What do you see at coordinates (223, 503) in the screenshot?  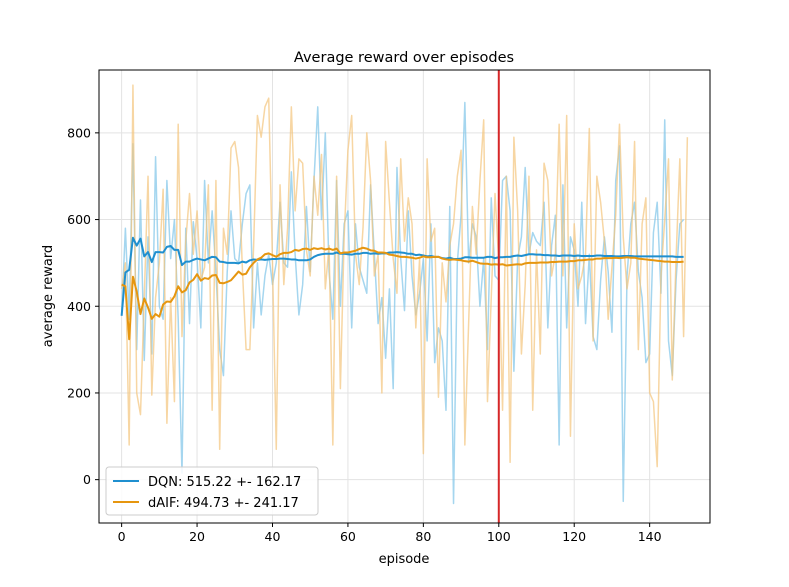 I see `legend-label-daif: dAIF: 494.73 +- 241.17` at bounding box center [223, 503].